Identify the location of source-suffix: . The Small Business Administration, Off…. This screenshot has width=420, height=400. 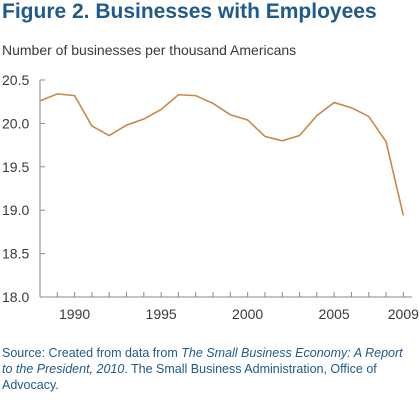
(189, 377).